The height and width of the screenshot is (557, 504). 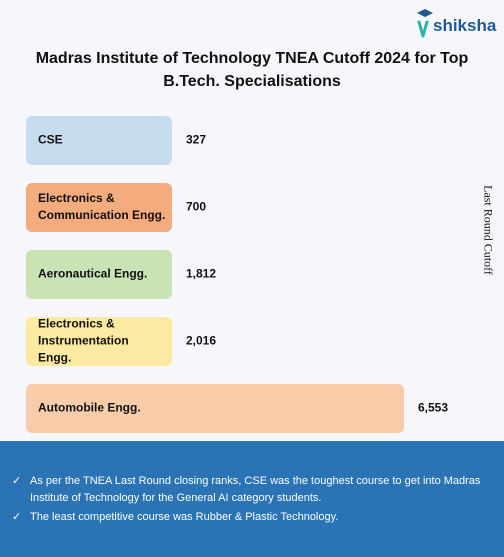 I want to click on value-label: 327, so click(x=196, y=140).